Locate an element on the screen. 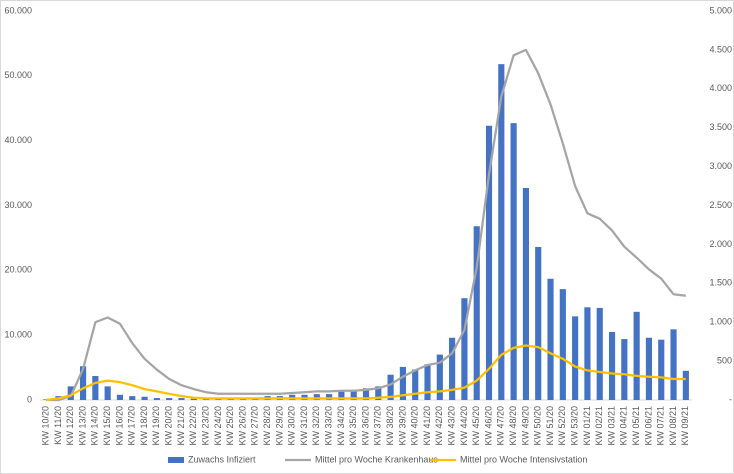 The width and height of the screenshot is (734, 474). y2-tick-label: 5.000 is located at coordinates (720, 10).